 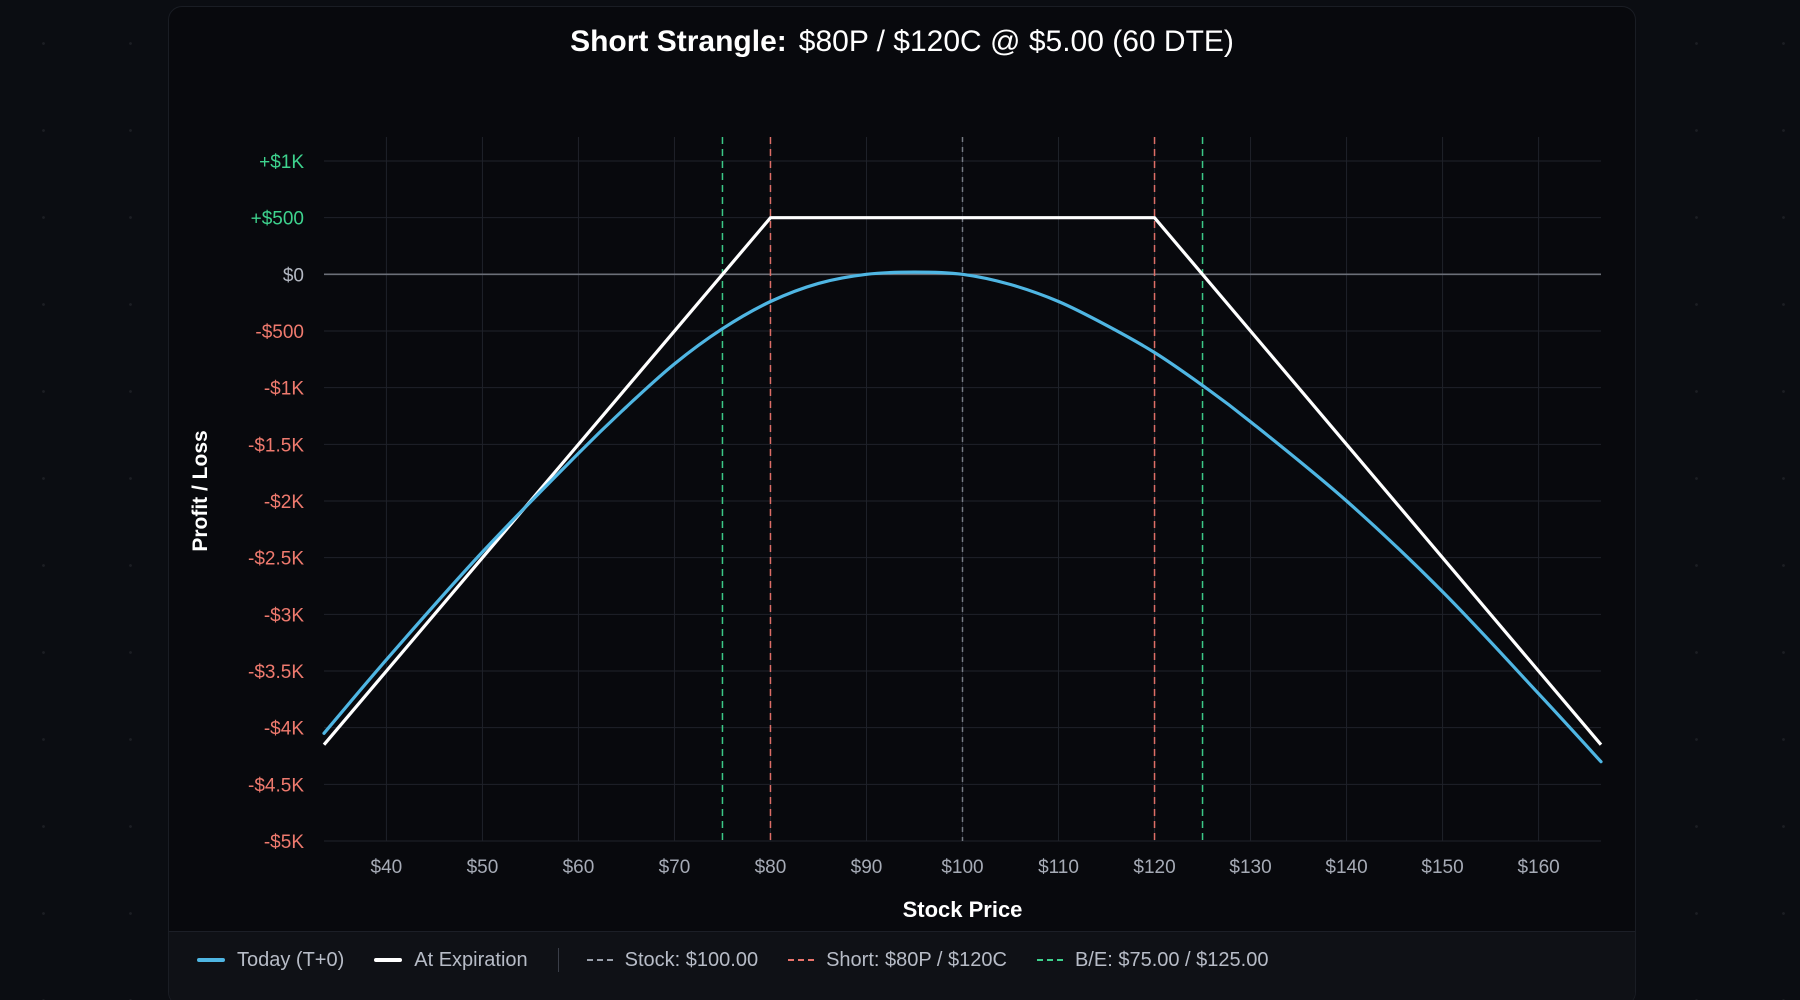 What do you see at coordinates (284, 615) in the screenshot?
I see `y-tick-label: -$3K` at bounding box center [284, 615].